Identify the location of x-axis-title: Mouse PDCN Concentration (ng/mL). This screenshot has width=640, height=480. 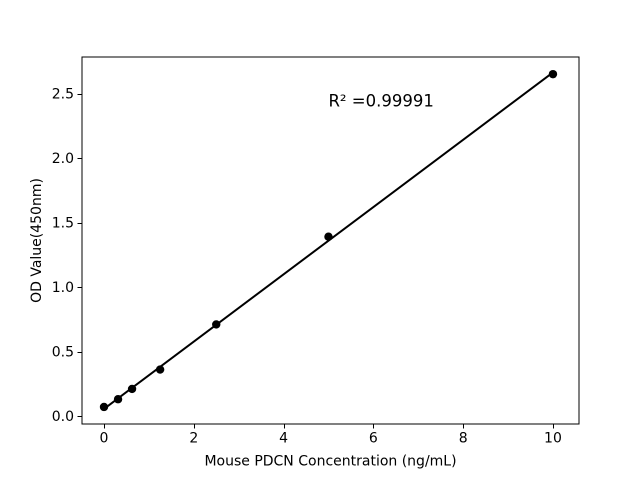
(330, 462).